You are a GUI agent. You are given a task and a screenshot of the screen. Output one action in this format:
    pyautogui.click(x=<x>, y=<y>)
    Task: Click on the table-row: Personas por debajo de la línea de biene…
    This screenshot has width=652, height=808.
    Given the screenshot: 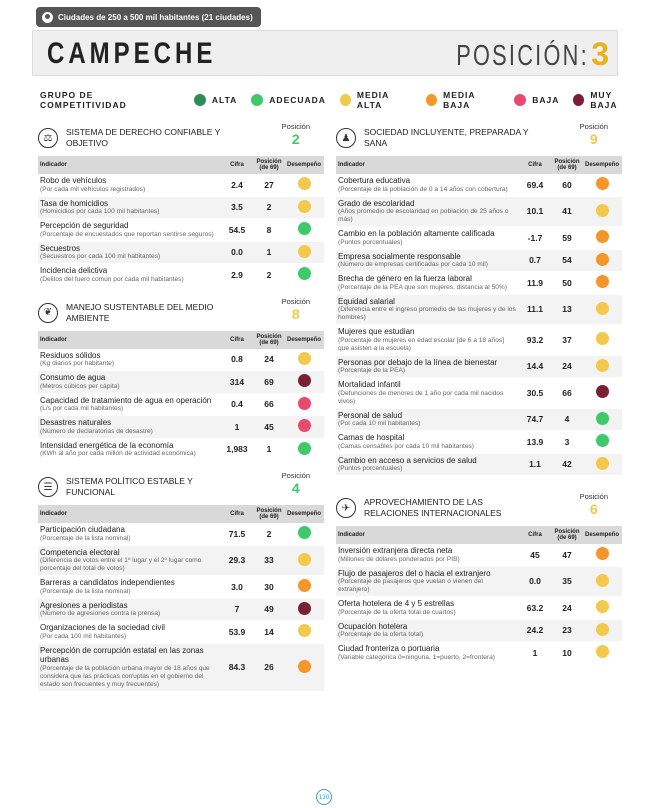 What is the action you would take?
    pyautogui.click(x=479, y=366)
    